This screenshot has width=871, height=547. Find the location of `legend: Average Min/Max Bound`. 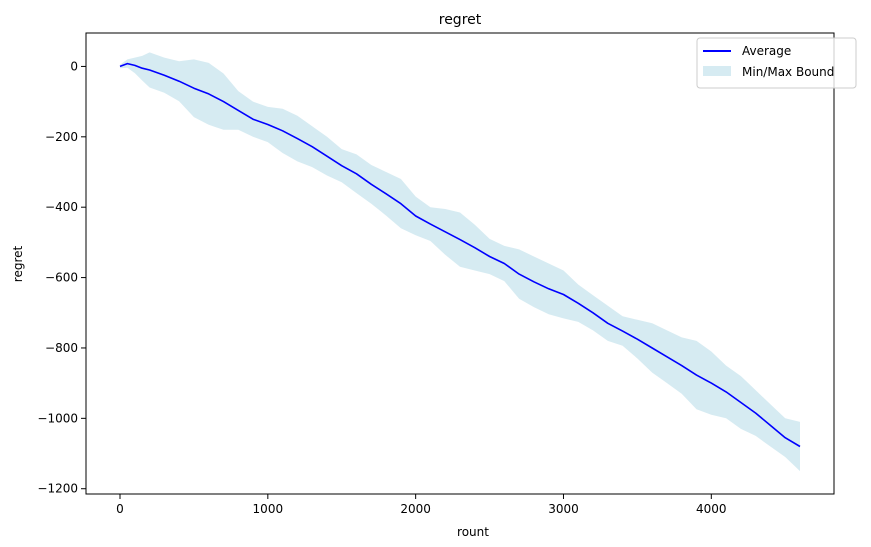

legend: Average Min/Max Bound is located at coordinates (776, 63).